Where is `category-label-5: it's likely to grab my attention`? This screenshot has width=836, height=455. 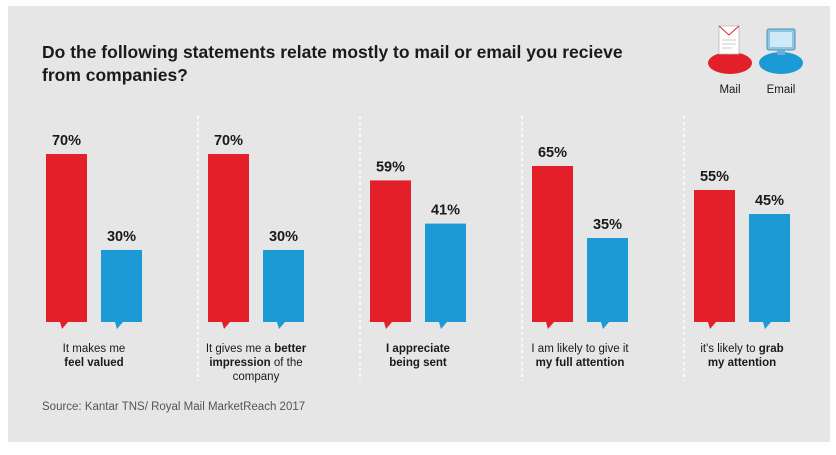
category-label-5: it's likely to grab my attention is located at coordinates (741, 356).